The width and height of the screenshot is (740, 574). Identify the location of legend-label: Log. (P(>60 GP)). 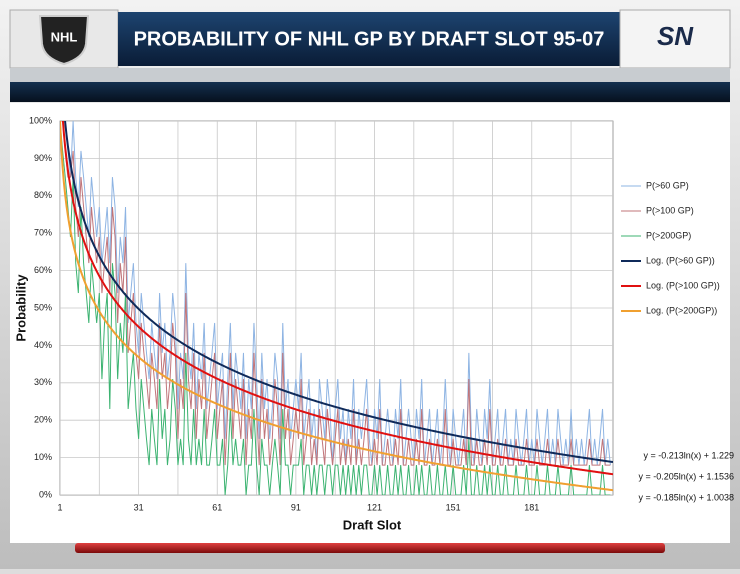
(680, 260).